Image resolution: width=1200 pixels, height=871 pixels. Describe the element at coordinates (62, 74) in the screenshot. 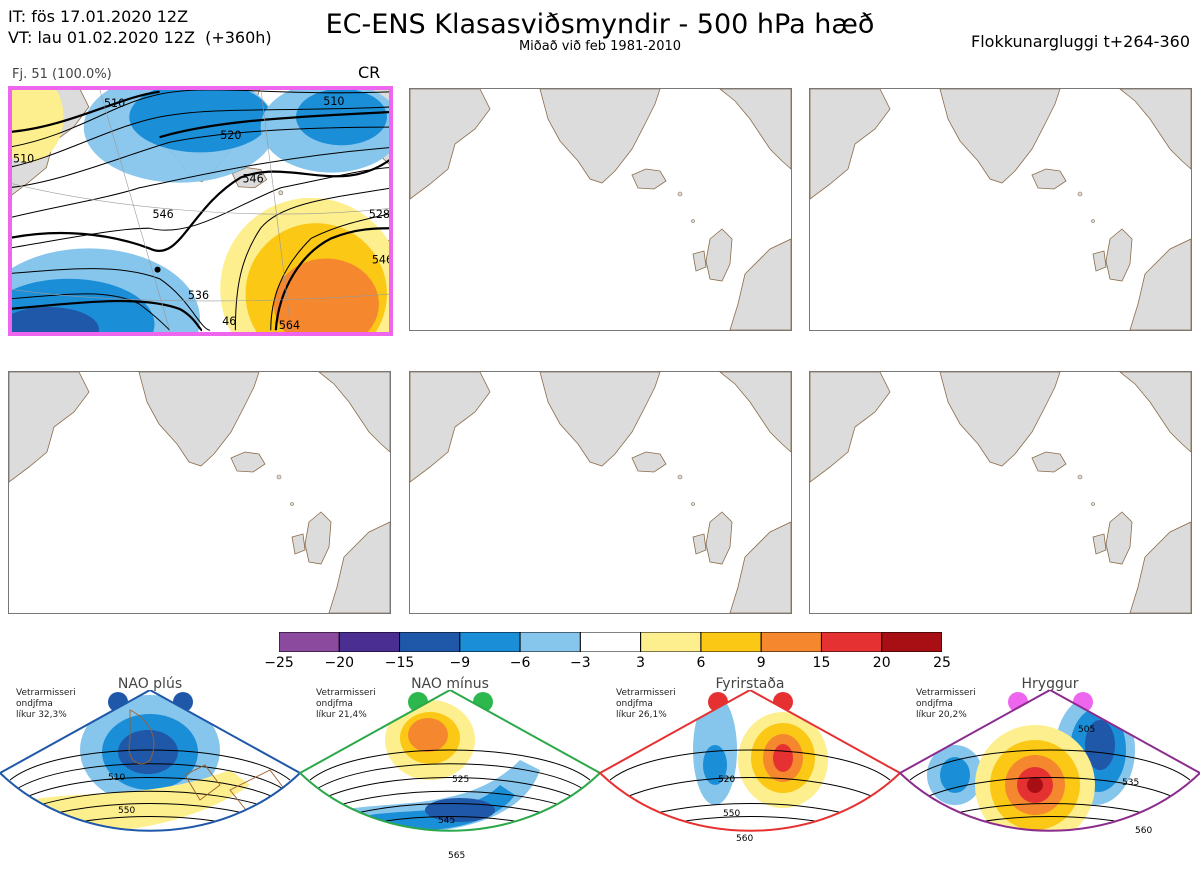

I see `panel-caption: Fj. 51 (100.0%)` at that location.